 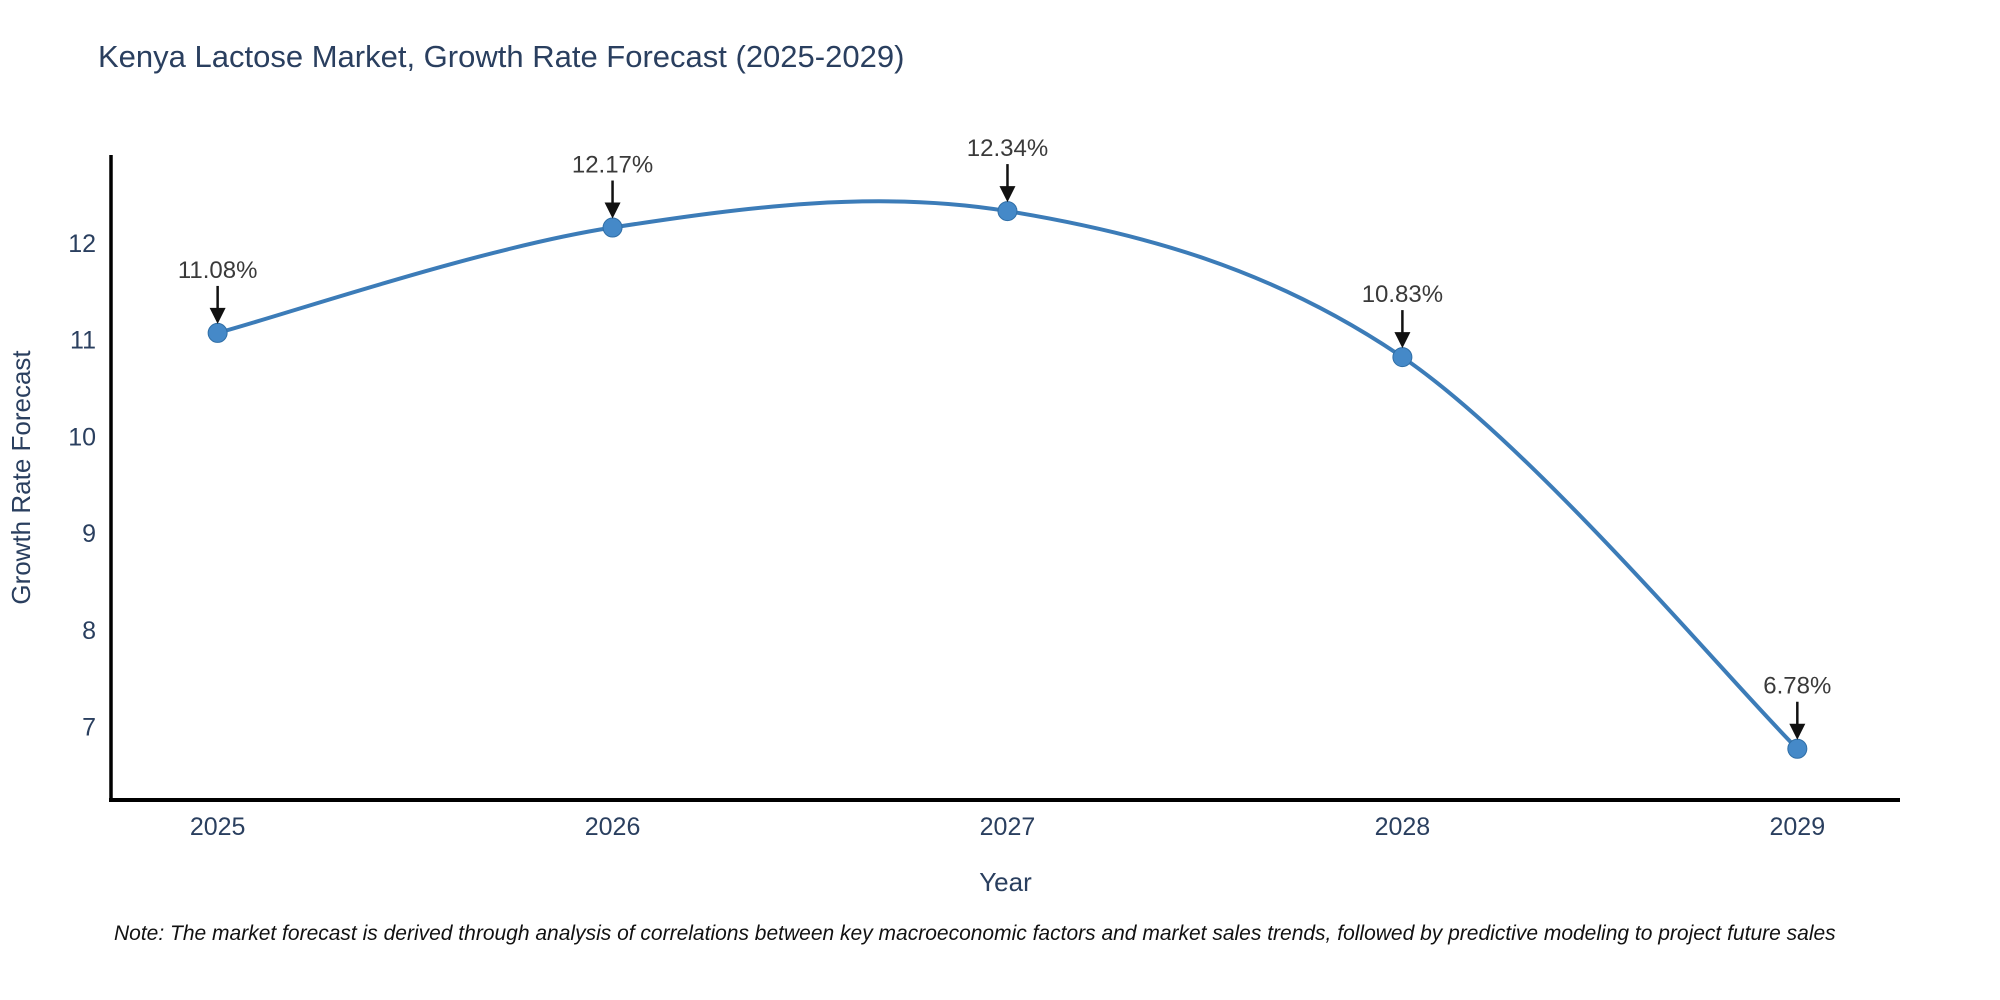 What do you see at coordinates (21, 477) in the screenshot?
I see `y-axis-title: Growth Rate Forecast` at bounding box center [21, 477].